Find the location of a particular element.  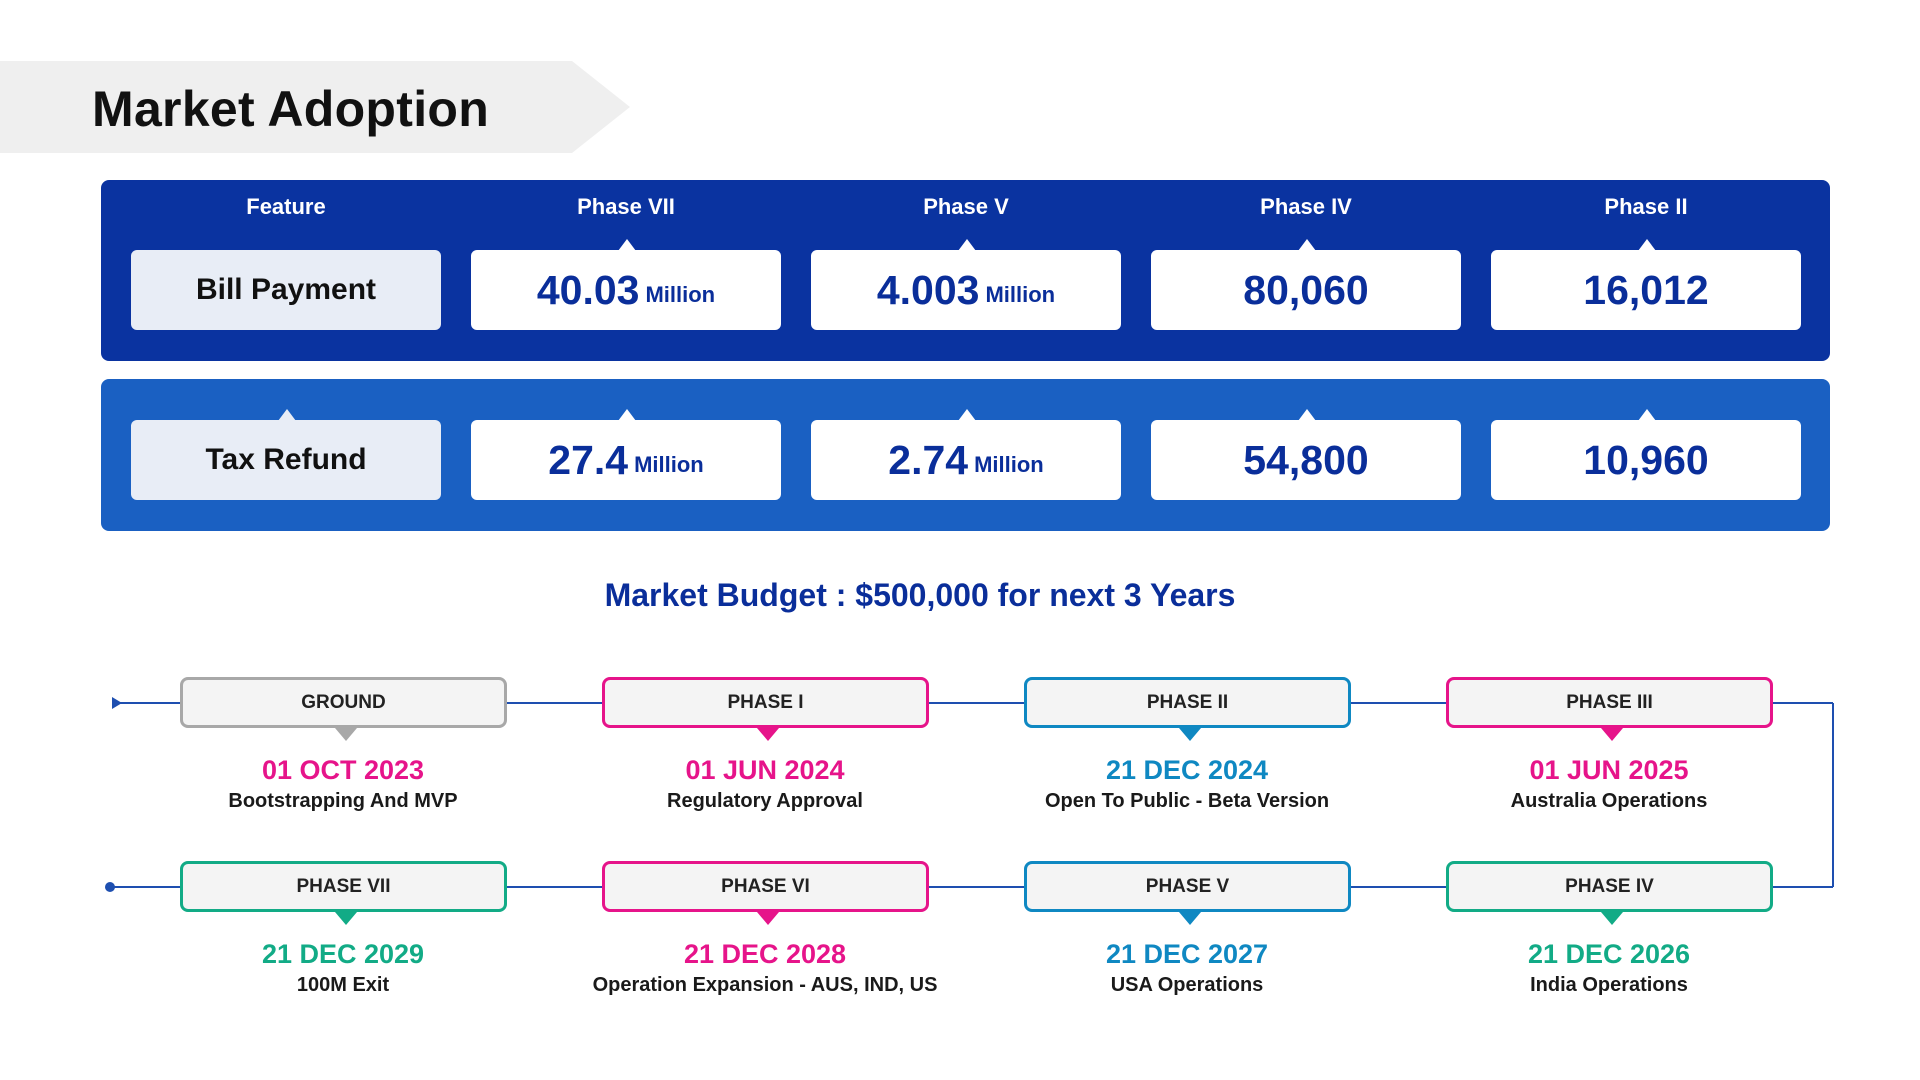

timeline-box: PHASE IV is located at coordinates (1609, 893).